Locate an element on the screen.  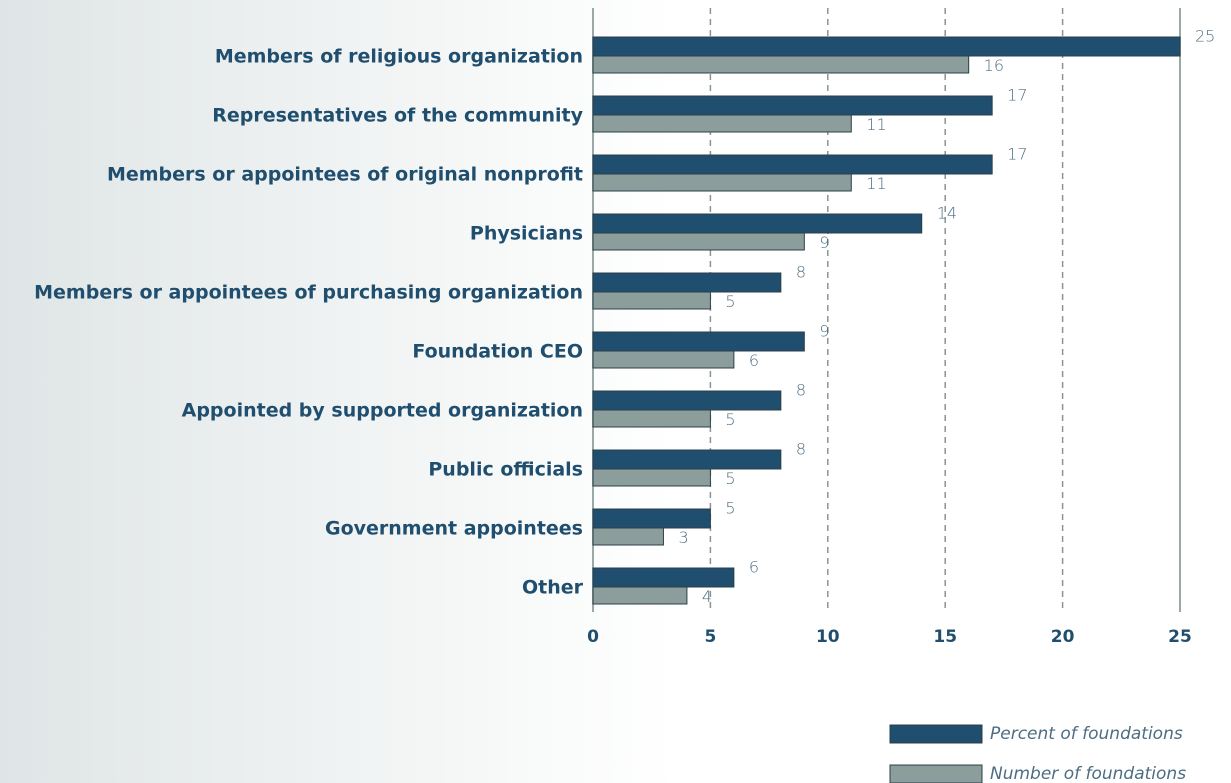
category-label: Foundation CEO is located at coordinates (497, 352).